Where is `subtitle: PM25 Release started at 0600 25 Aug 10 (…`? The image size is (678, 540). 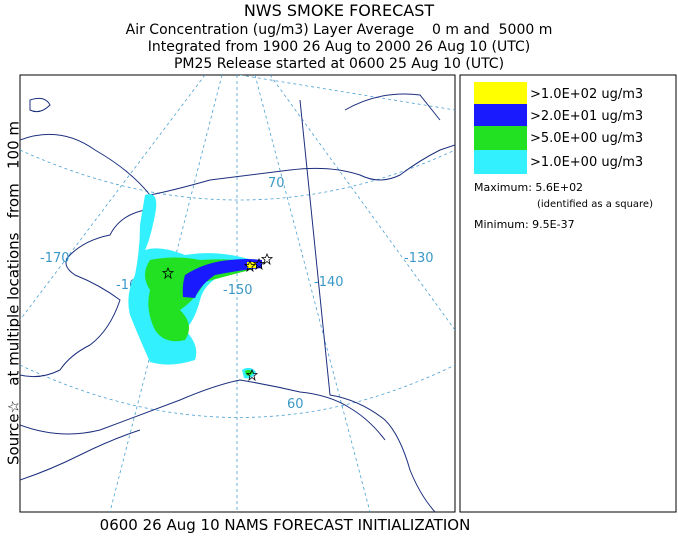
subtitle: PM25 Release started at 0600 25 Aug 10 (… is located at coordinates (339, 64).